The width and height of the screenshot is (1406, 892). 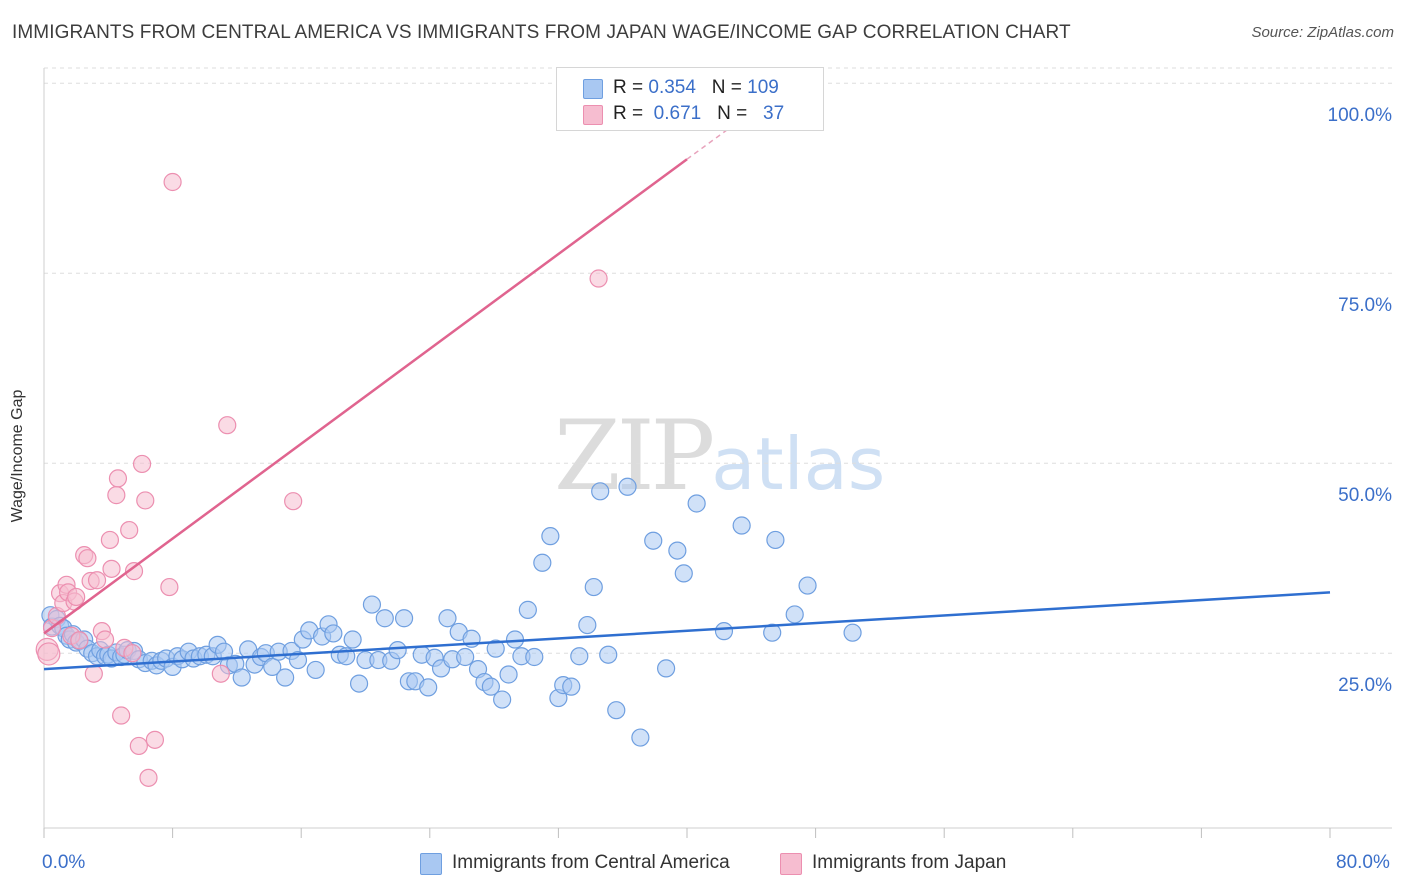 I want to click on legend-label: Immigrants from Japan, so click(x=909, y=862).